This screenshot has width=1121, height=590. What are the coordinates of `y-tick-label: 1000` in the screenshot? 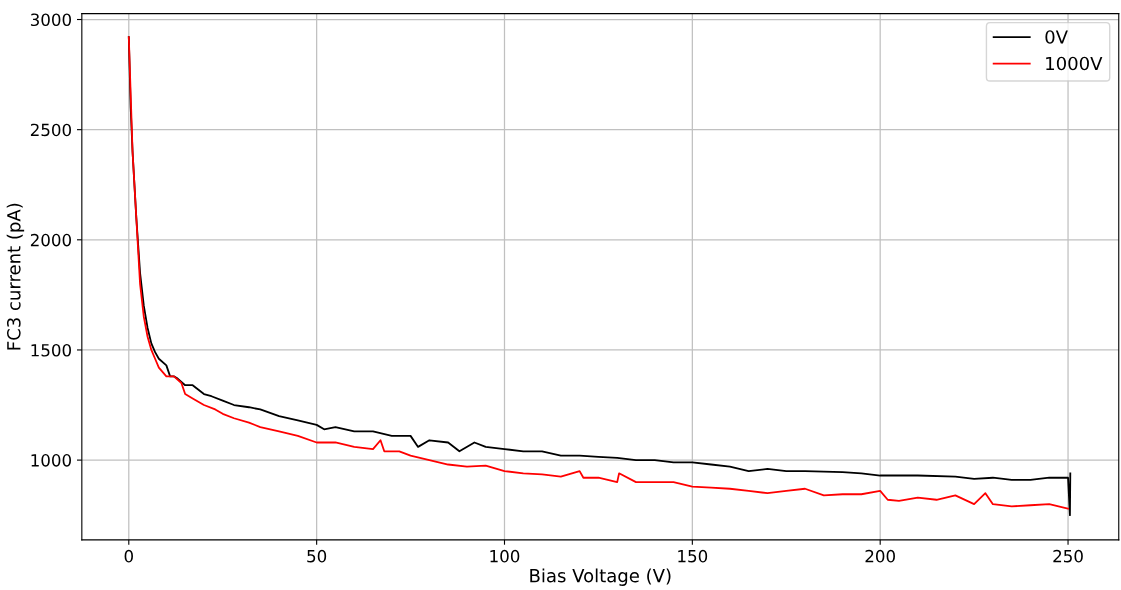 It's located at (51, 460).